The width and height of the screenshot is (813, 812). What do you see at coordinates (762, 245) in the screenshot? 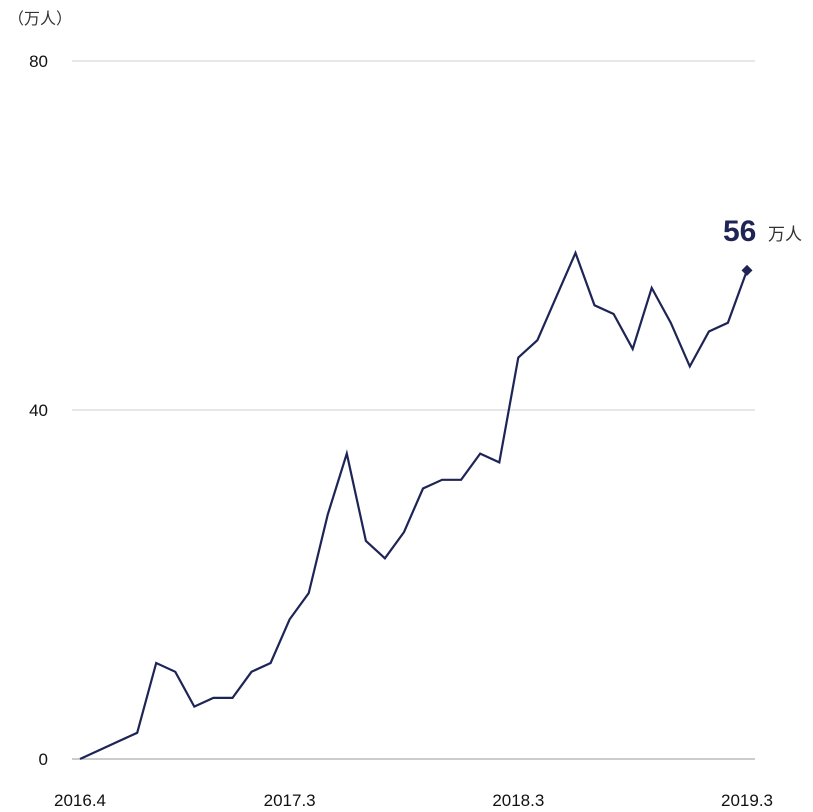
I see `end-annotation: 56 万人` at bounding box center [762, 245].